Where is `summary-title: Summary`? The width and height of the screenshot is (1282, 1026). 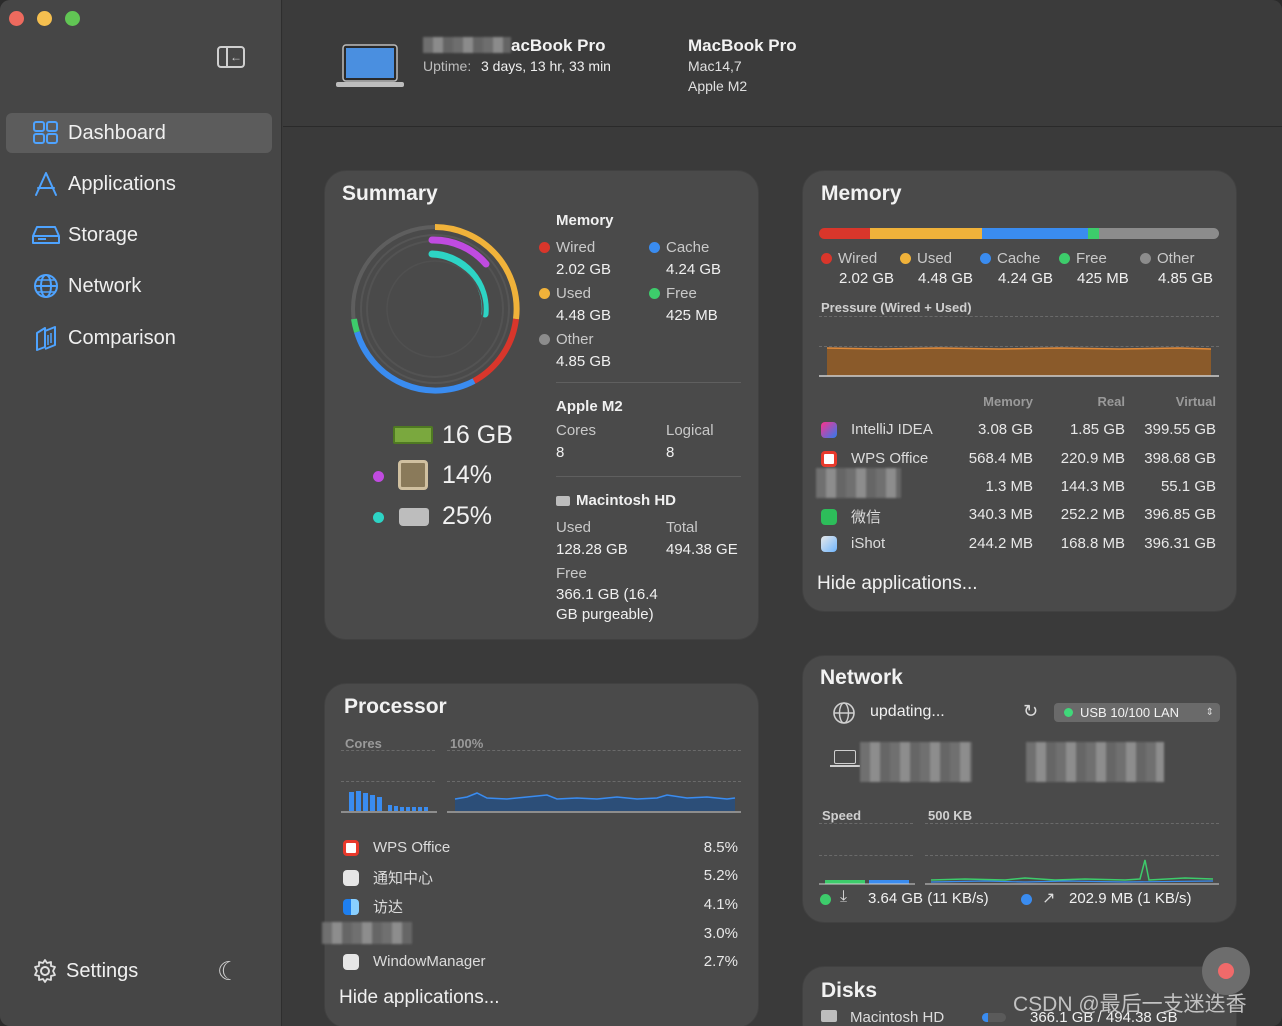
summary-title: Summary is located at coordinates (390, 193).